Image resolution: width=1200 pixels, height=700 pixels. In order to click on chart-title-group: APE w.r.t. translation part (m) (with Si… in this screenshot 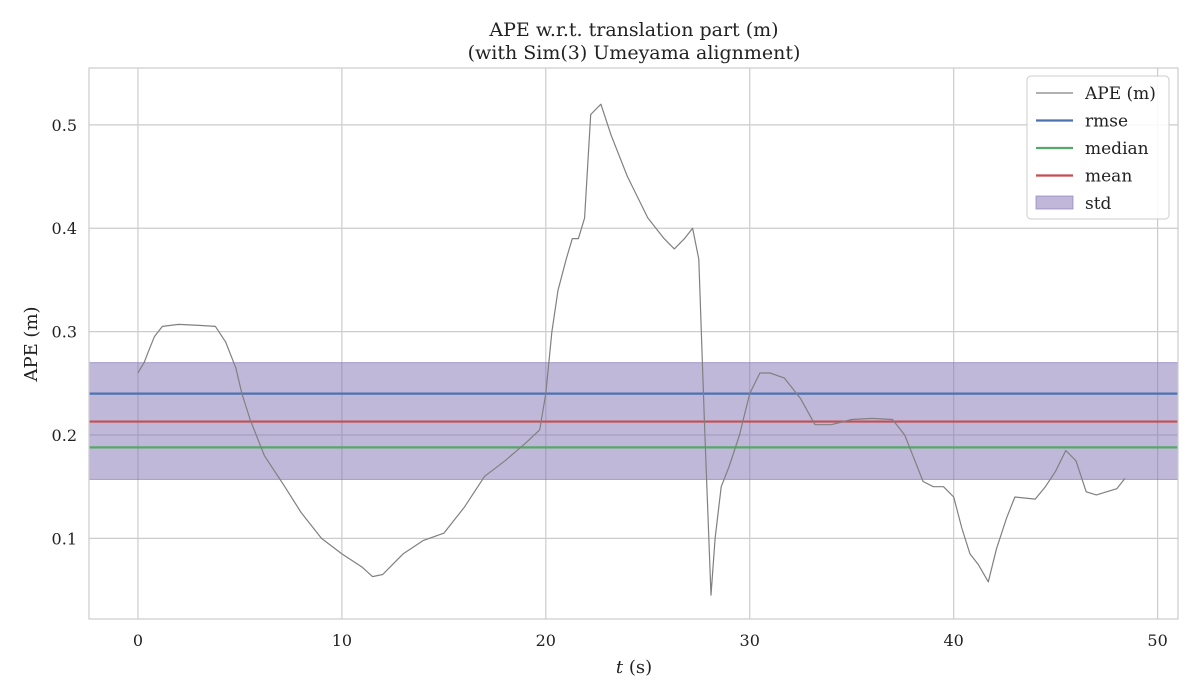, I will do `click(634, 41)`.